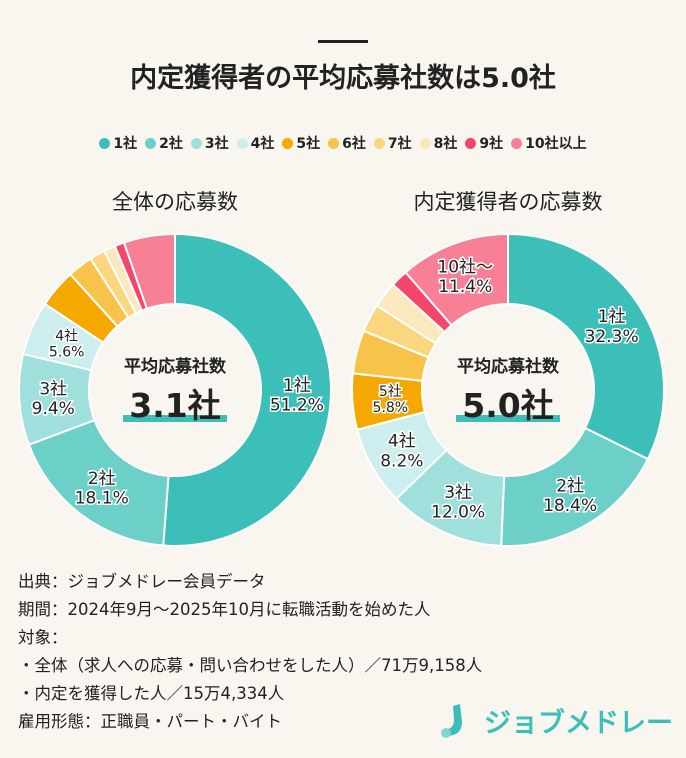  What do you see at coordinates (556, 144) in the screenshot?
I see `legend-label: 10社以上` at bounding box center [556, 144].